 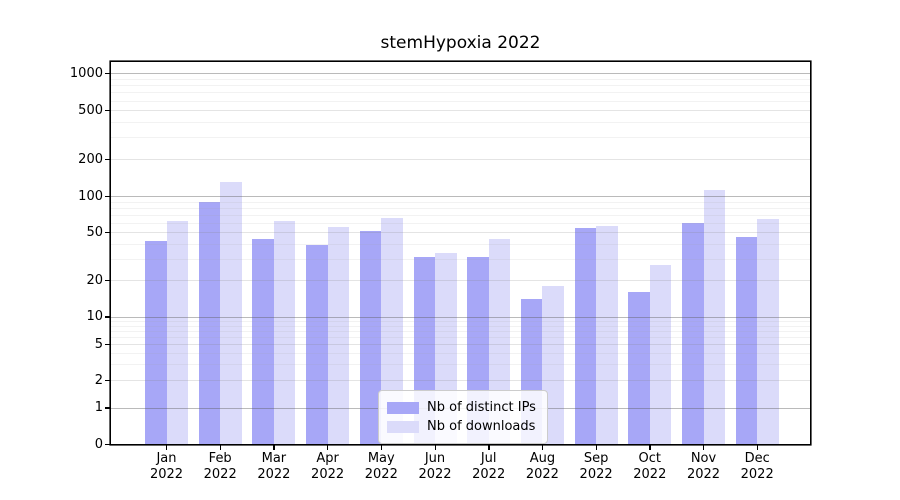 I want to click on y-tick-label-500: 500, so click(x=90, y=110).